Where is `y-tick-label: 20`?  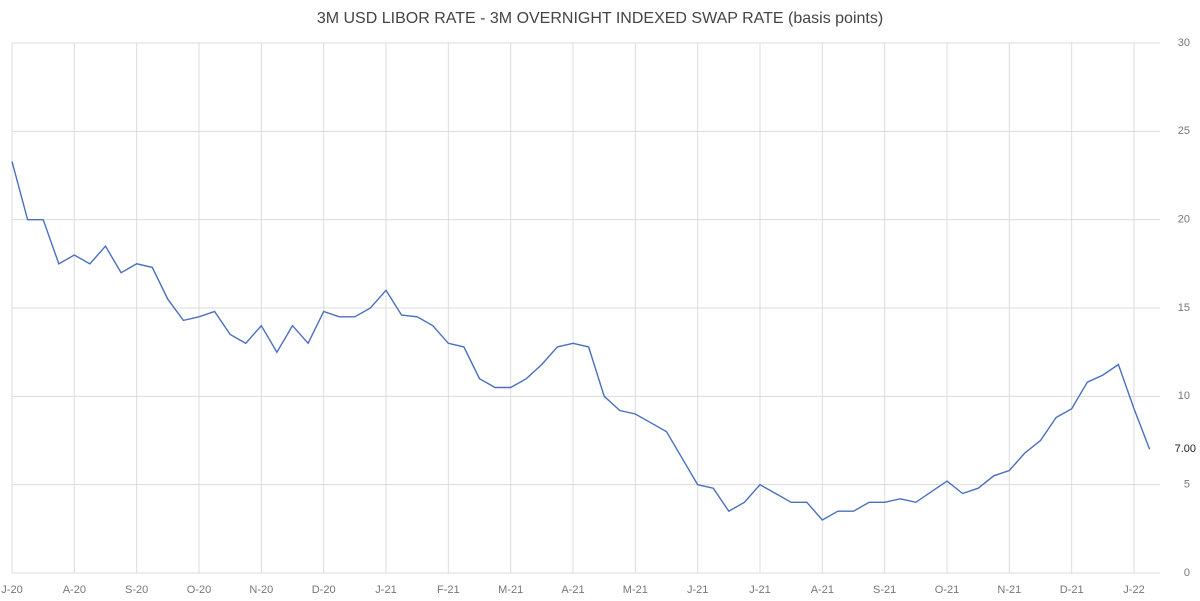
y-tick-label: 20 is located at coordinates (1184, 220).